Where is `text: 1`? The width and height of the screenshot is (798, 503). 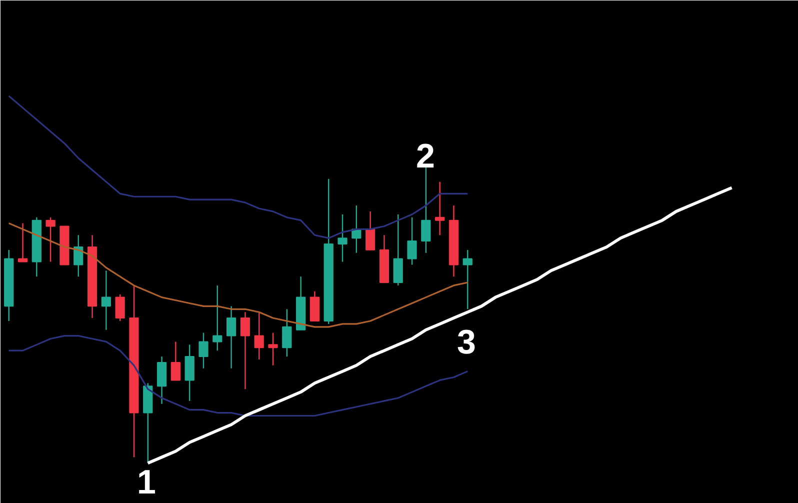 text: 1 is located at coordinates (146, 483).